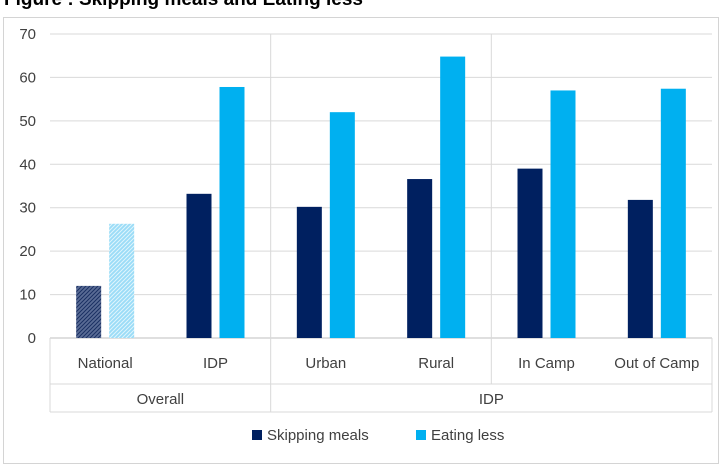 This screenshot has height=467, width=725. I want to click on y-tick-label: 20, so click(27, 251).